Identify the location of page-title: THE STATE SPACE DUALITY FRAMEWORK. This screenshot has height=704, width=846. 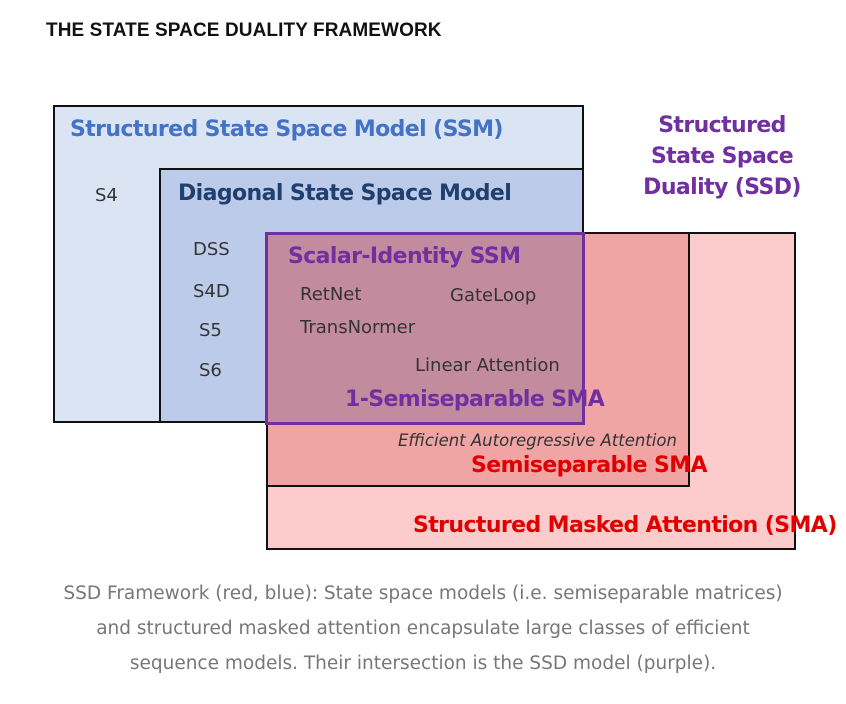
(244, 30).